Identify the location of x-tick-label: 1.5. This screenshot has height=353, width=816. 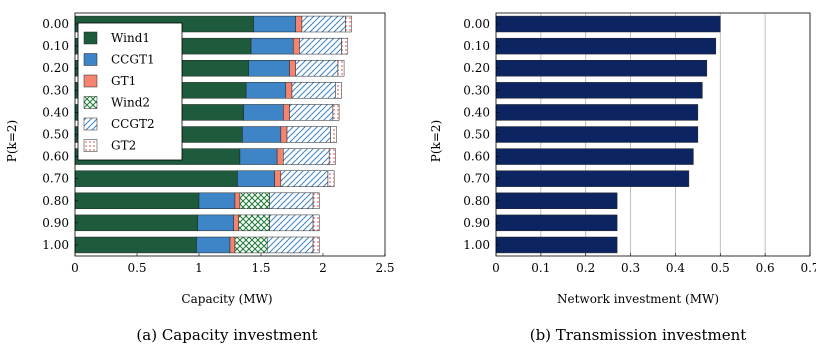
(260, 268).